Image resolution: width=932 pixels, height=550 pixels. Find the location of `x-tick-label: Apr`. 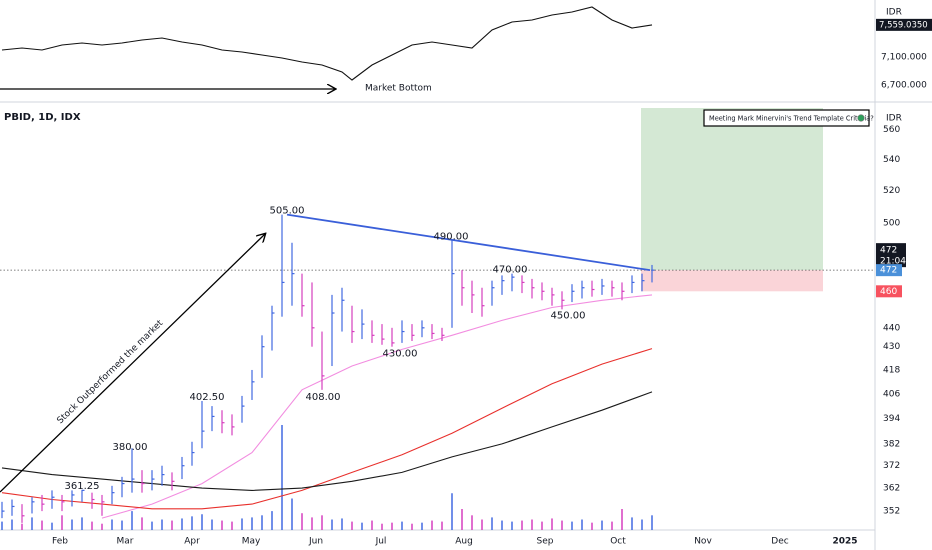

x-tick-label: Apr is located at coordinates (192, 542).